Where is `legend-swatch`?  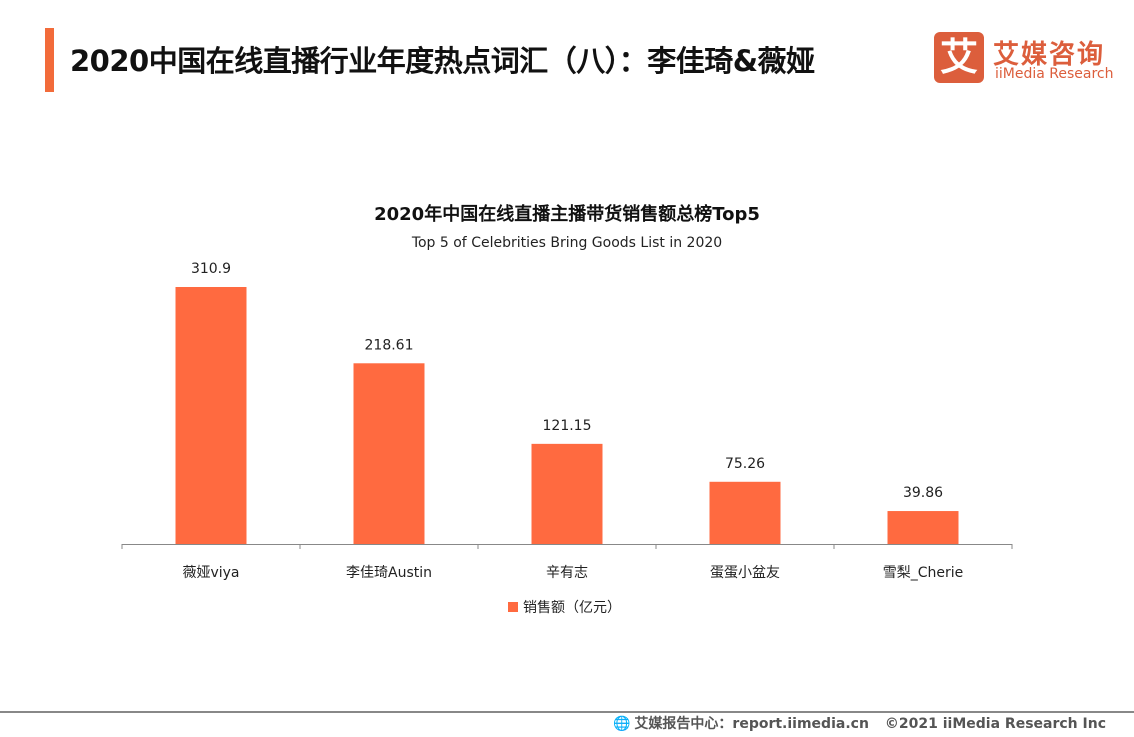
legend-swatch is located at coordinates (513, 607).